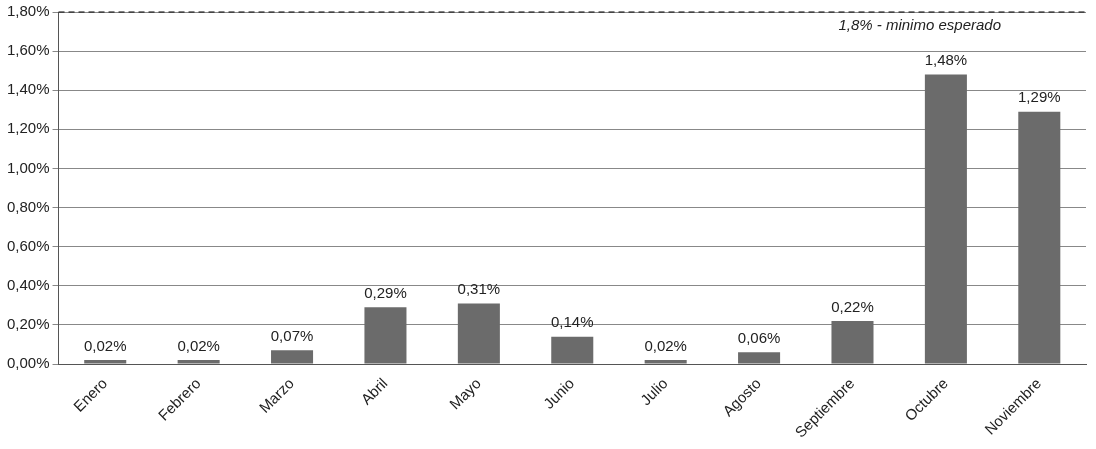 The width and height of the screenshot is (1096, 449). What do you see at coordinates (385, 292) in the screenshot?
I see `data-label: 0,29%` at bounding box center [385, 292].